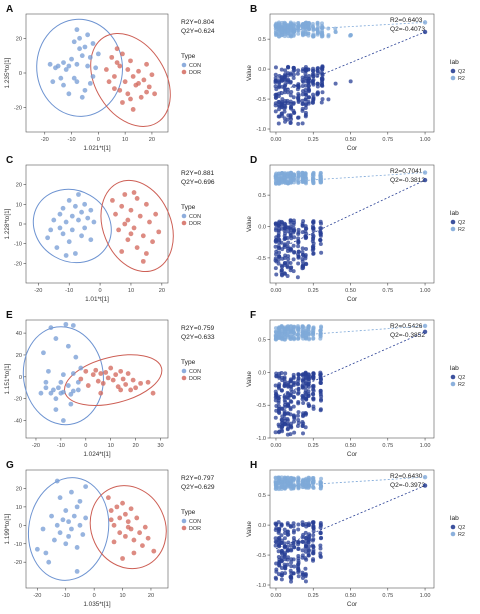  What do you see at coordinates (350, 365) in the screenshot?
I see `q2-regression-line` at bounding box center [350, 365].